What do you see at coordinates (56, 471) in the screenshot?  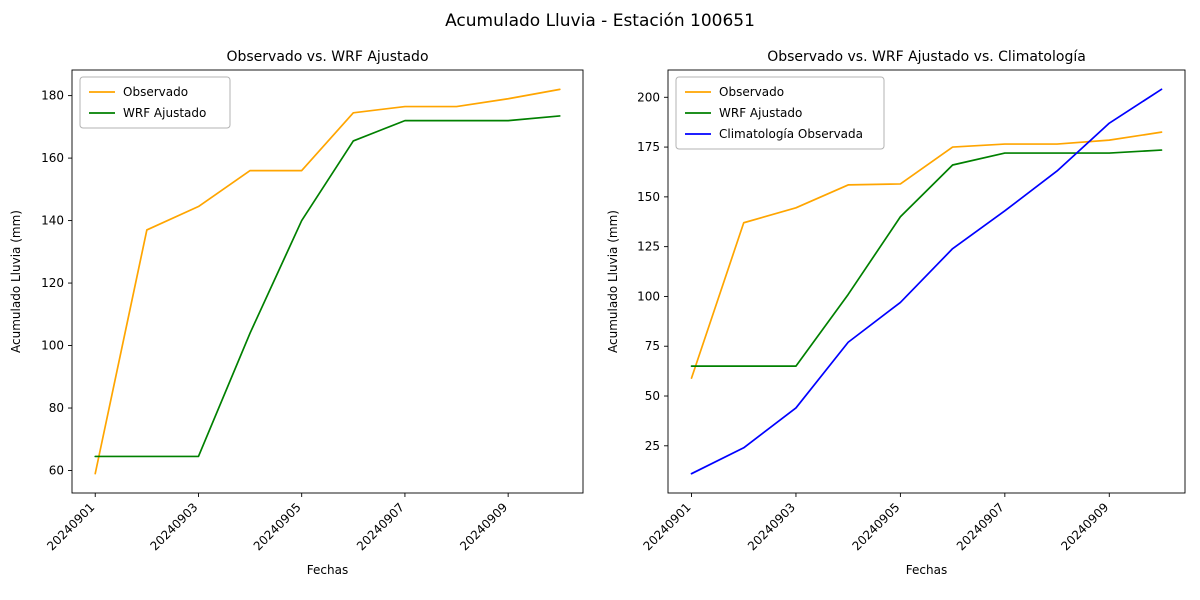 I see `y-tick-label: 60` at bounding box center [56, 471].